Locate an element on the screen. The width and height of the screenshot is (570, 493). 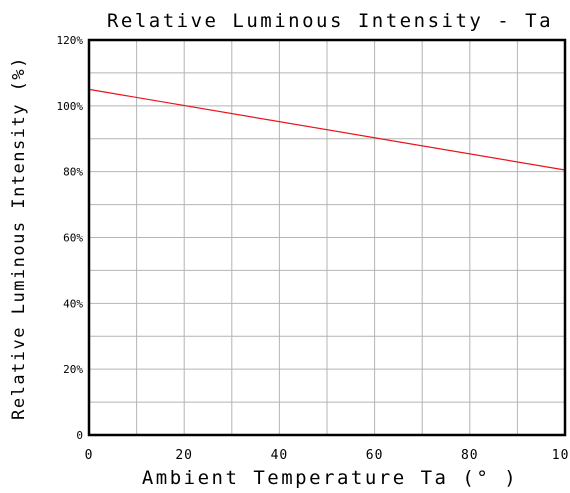
y-tick-label: 80% is located at coordinates (73, 172).